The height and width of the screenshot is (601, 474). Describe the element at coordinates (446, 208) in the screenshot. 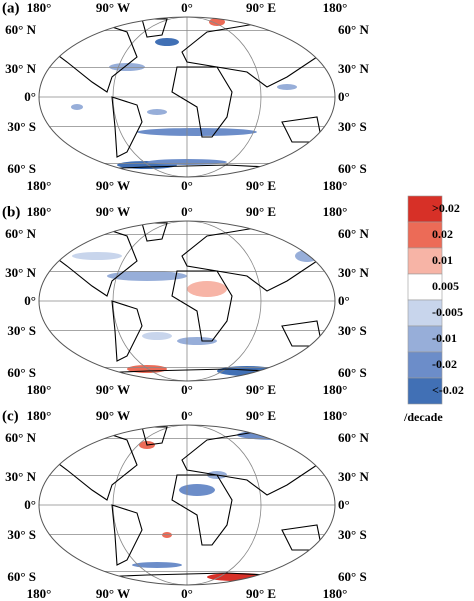

I see `legend-label: >0.02` at that location.